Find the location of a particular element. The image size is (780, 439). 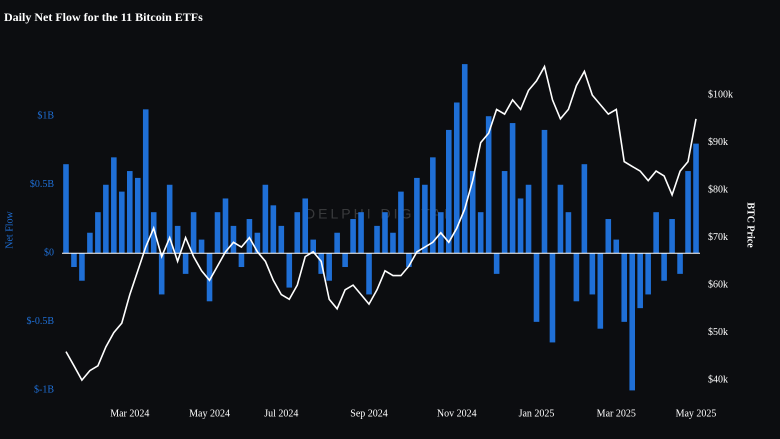

x-tick-label: May 2025 is located at coordinates (696, 413).